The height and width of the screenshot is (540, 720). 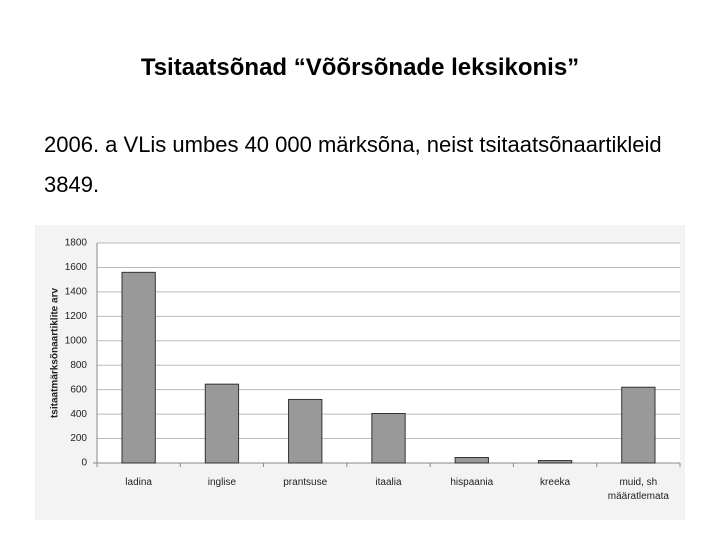 I want to click on x-tick-label: inglise, so click(x=222, y=482).